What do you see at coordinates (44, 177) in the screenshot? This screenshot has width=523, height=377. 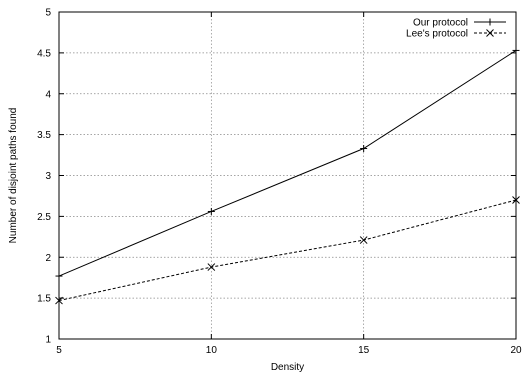 I see `y-tick-labels: 1 1.5 2 2.5 3 3.5 4 4.5 5` at bounding box center [44, 177].